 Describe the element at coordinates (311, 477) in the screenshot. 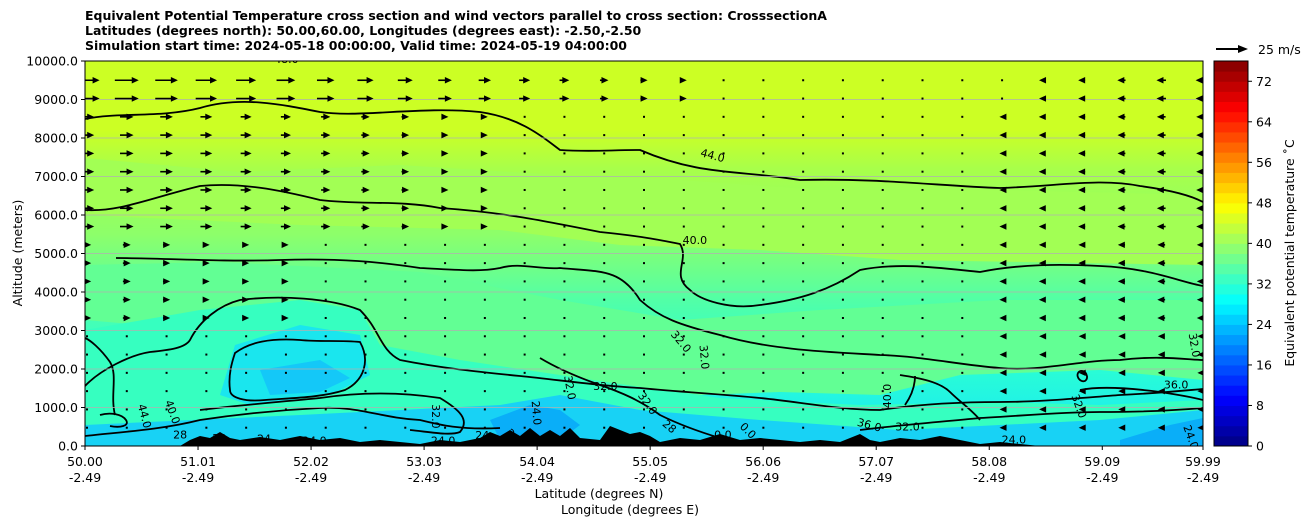

I see `x-tick-label-lon: -2.49` at that location.